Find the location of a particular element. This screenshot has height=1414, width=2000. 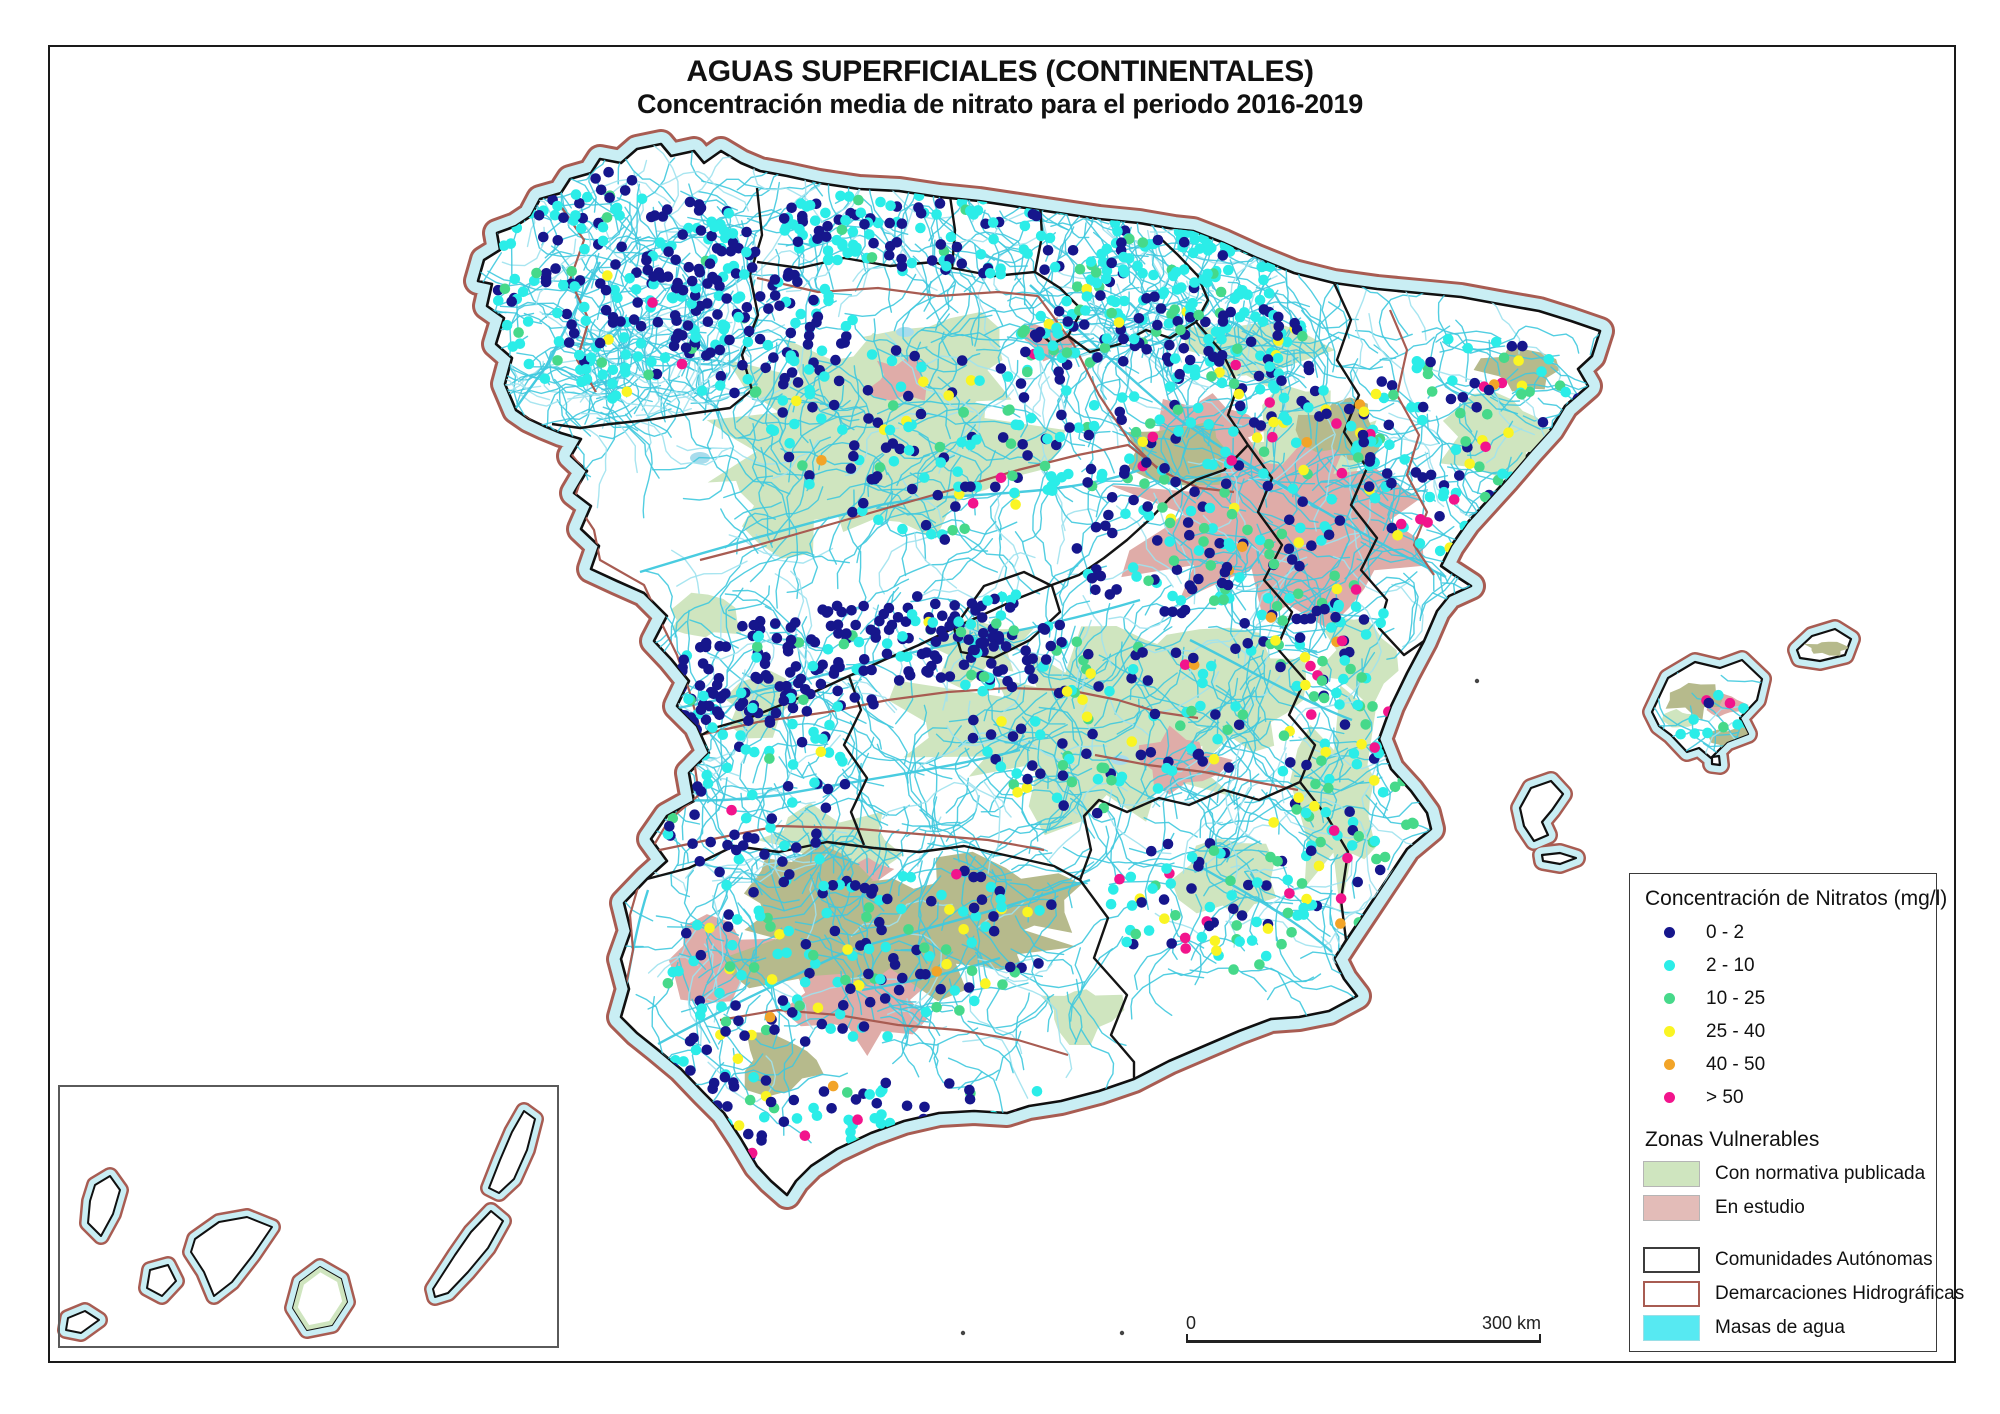

legend-zone-label: Con normativa publicada is located at coordinates (1820, 1173).